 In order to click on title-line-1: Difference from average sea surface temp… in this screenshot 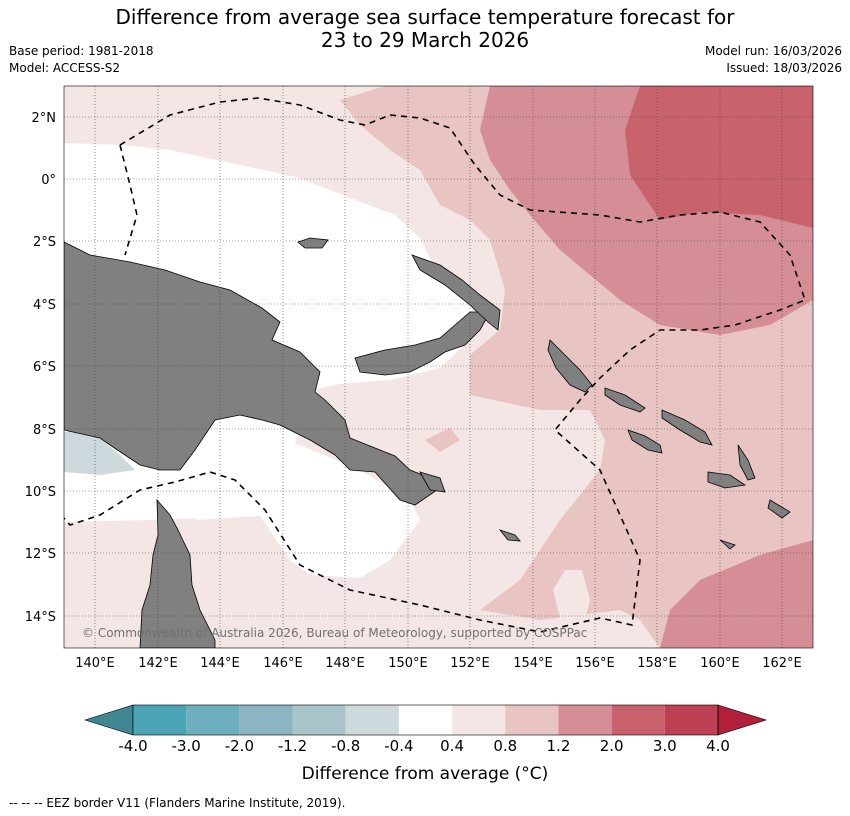, I will do `click(425, 17)`.